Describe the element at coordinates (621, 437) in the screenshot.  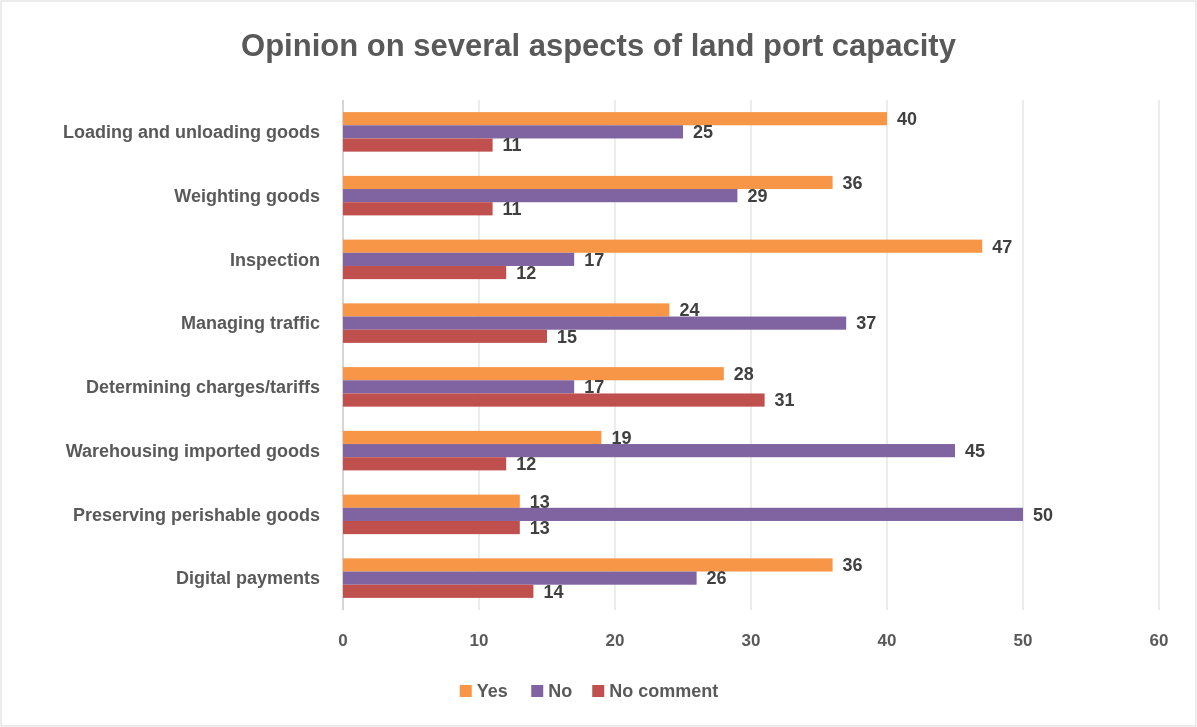
I see `data-label: 19` at that location.